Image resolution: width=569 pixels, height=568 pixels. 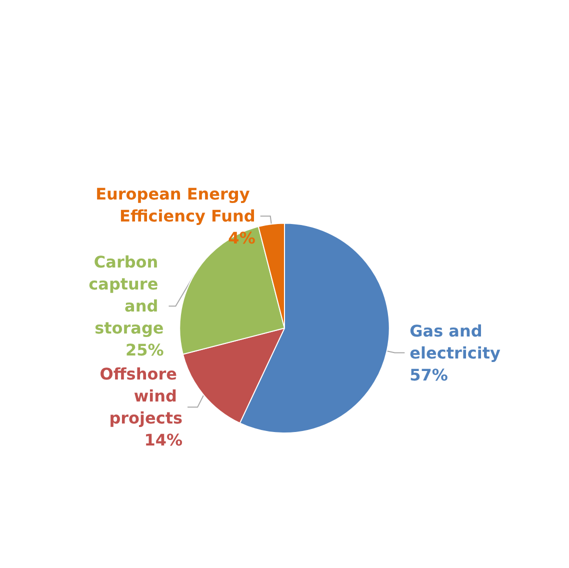 I want to click on slice-label: Gas and electricity, so click(x=455, y=341).